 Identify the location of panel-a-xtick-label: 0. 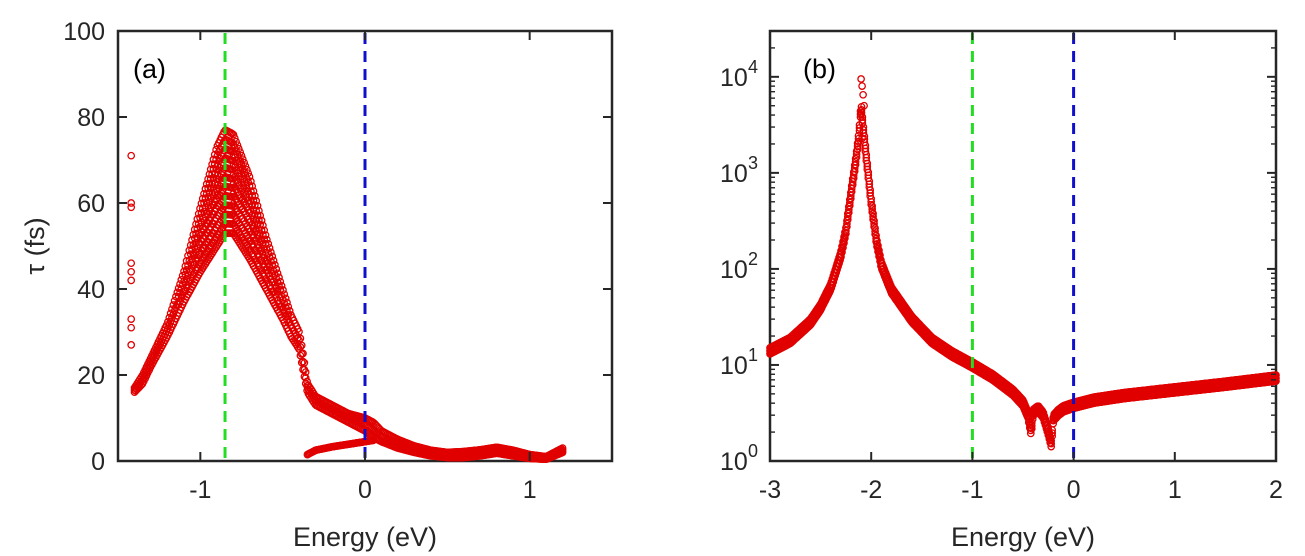
(365, 490).